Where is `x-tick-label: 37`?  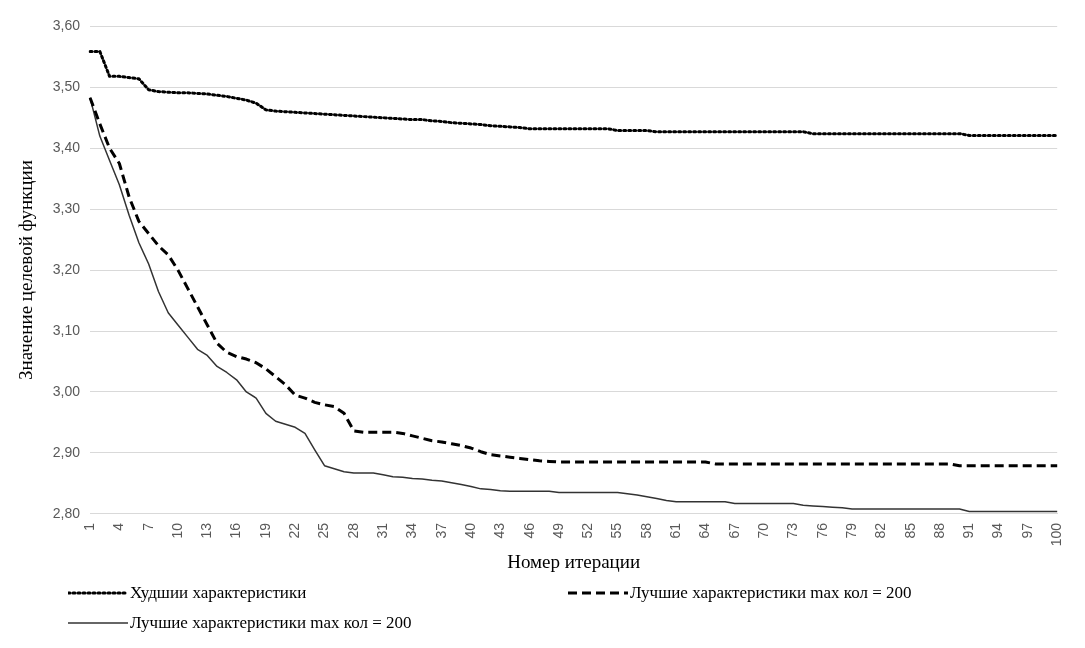 x-tick-label: 37 is located at coordinates (440, 530).